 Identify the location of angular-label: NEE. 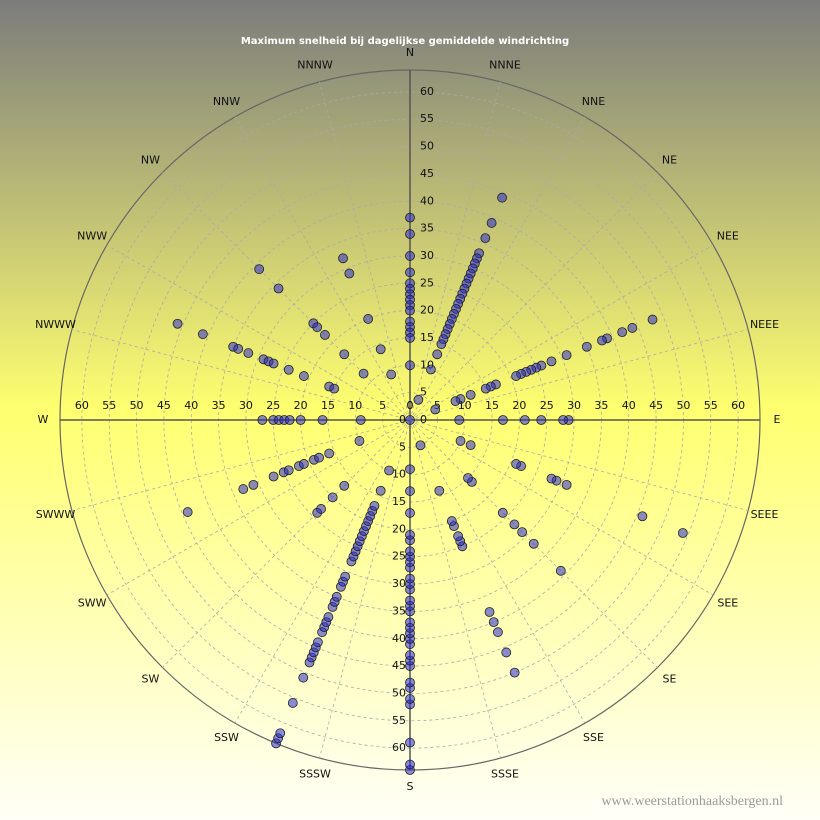
(728, 236).